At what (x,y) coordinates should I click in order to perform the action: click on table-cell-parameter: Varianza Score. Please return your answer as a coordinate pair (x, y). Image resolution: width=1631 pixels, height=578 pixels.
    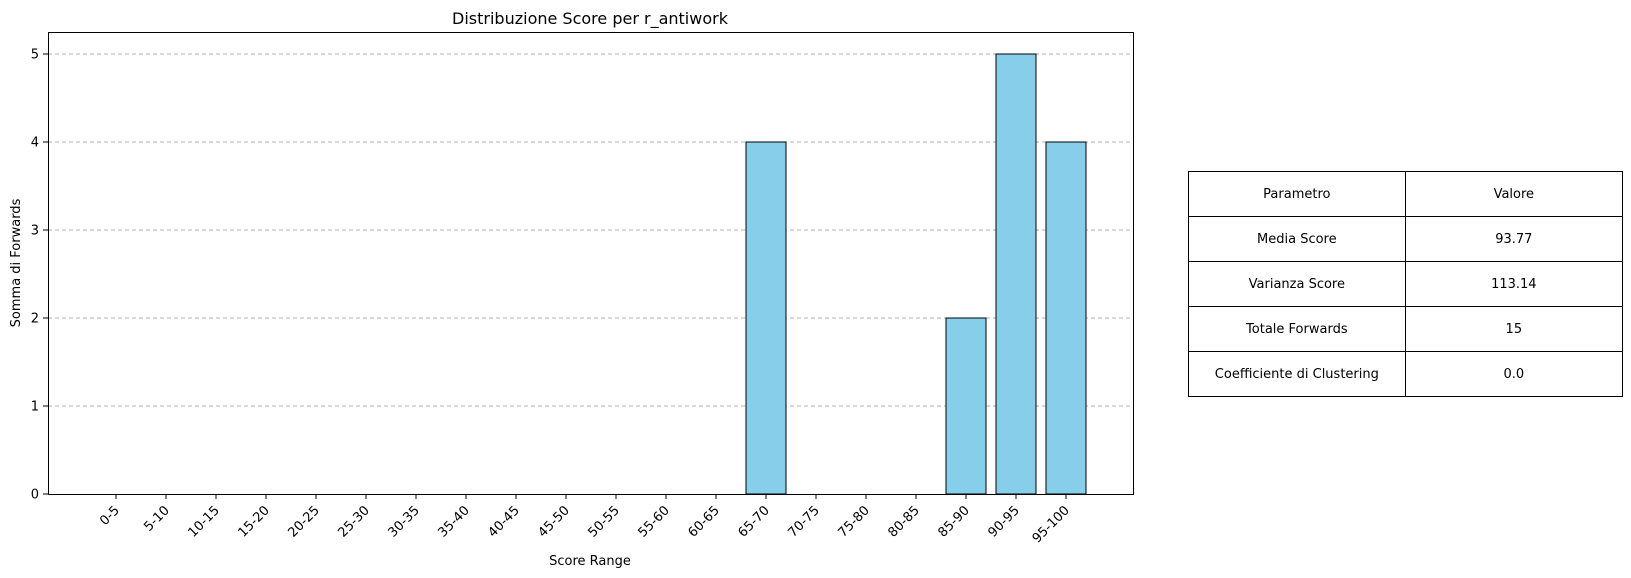
    Looking at the image, I should click on (1297, 284).